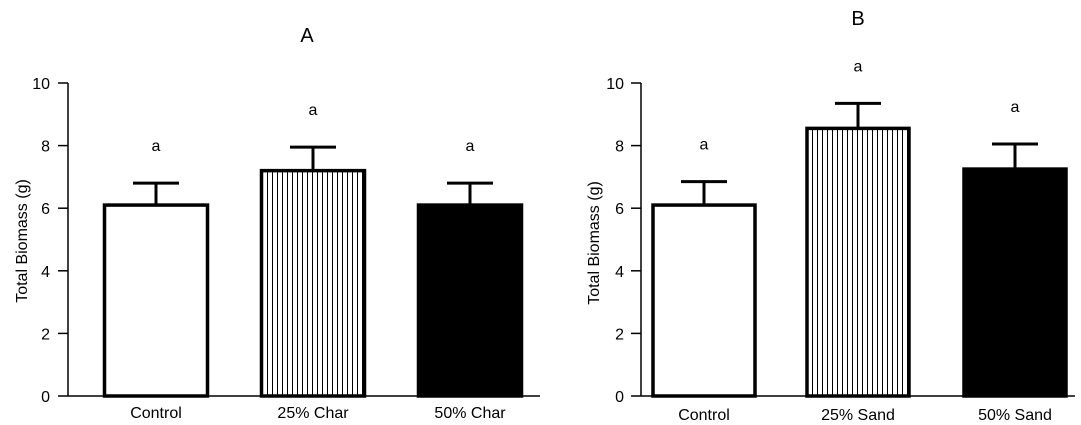 Image resolution: width=1081 pixels, height=425 pixels. I want to click on panel-a-category-label: 25% Char, so click(313, 413).